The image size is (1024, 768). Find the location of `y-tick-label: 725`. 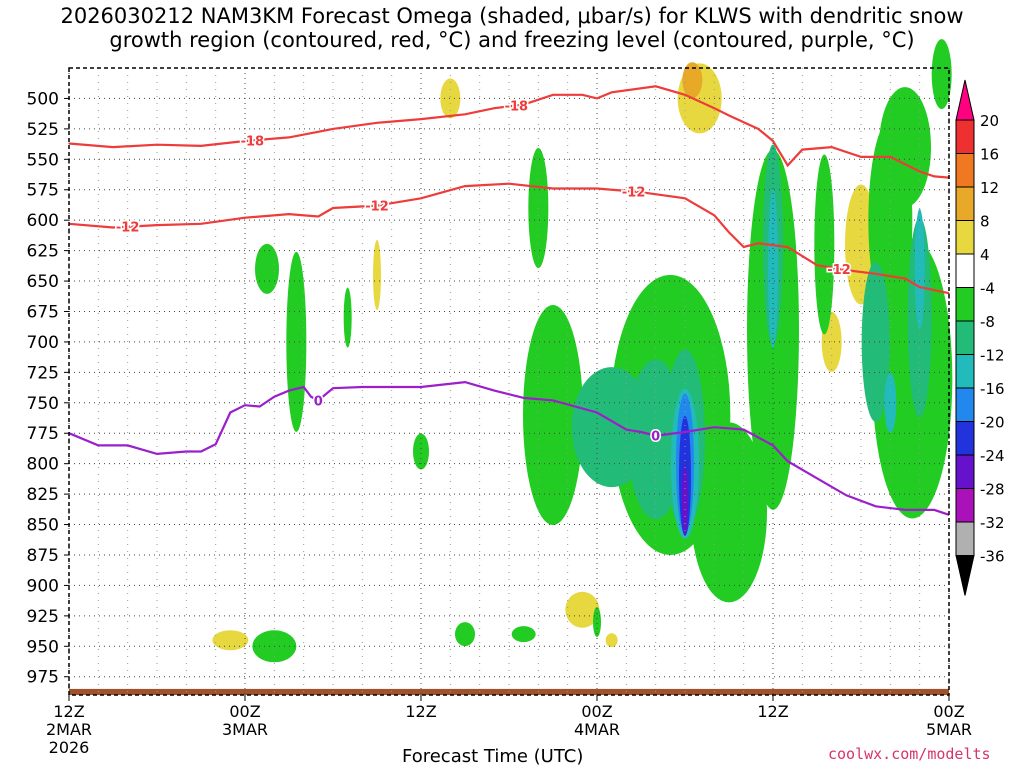

y-tick-label: 725 is located at coordinates (43, 373).